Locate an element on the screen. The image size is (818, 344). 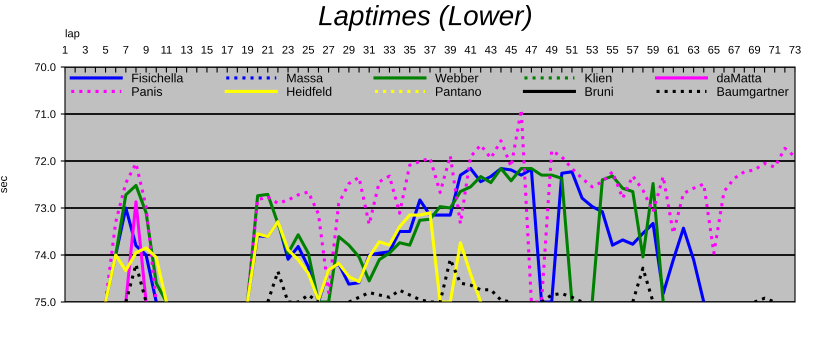
x-tick-label: 7 is located at coordinates (125, 50).